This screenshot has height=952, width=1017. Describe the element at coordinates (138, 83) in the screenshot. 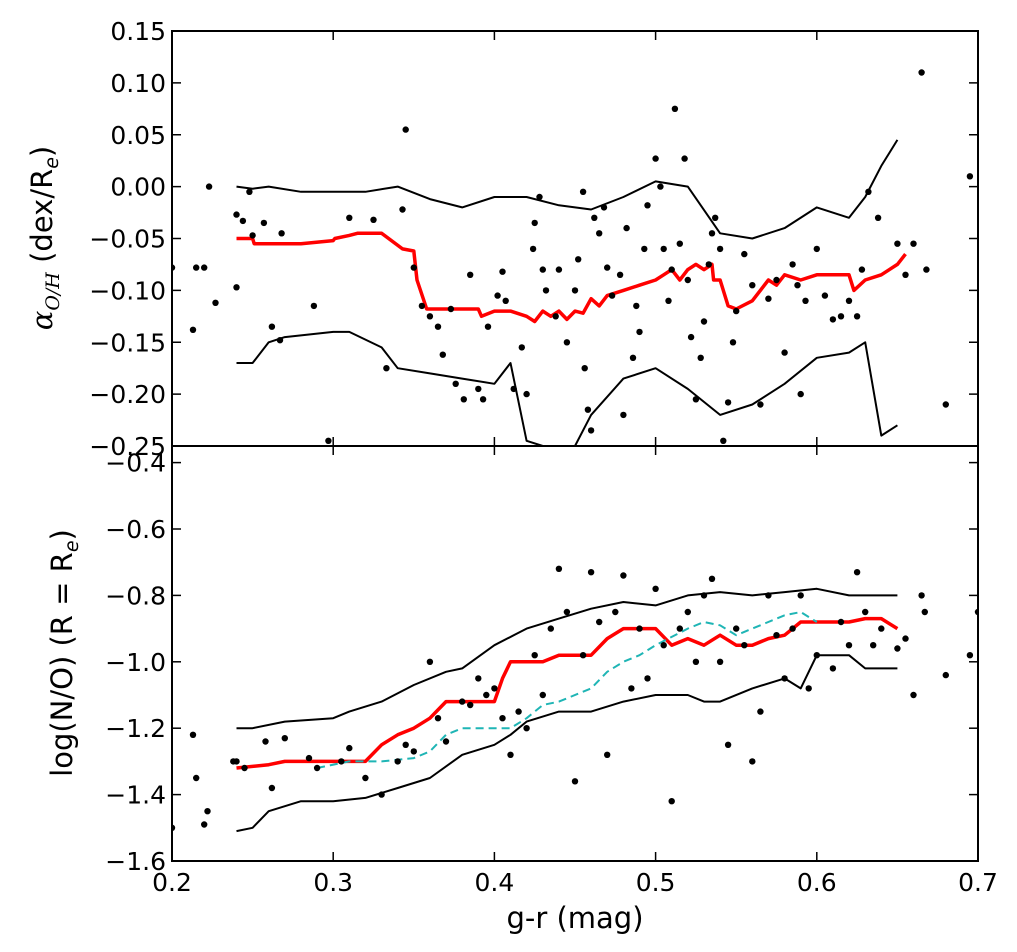

I see `top-ytick-label: 0.10` at that location.